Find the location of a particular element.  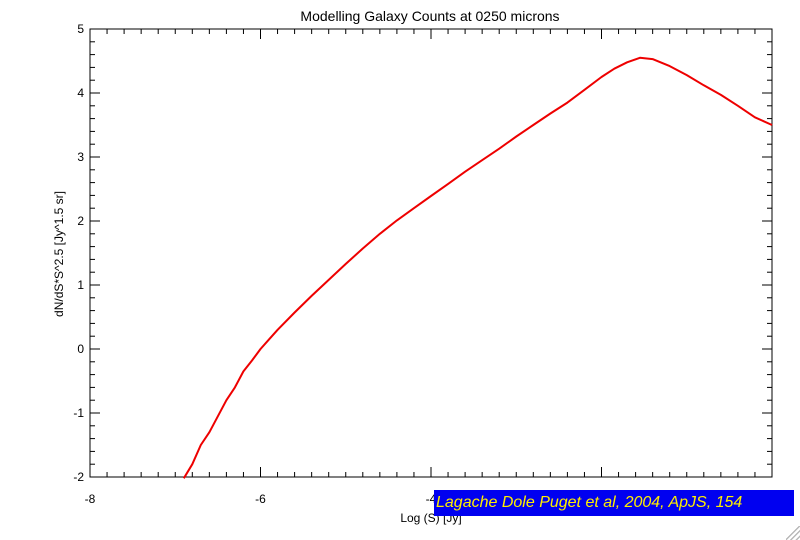

resize-grip-icon is located at coordinates (793, 533).